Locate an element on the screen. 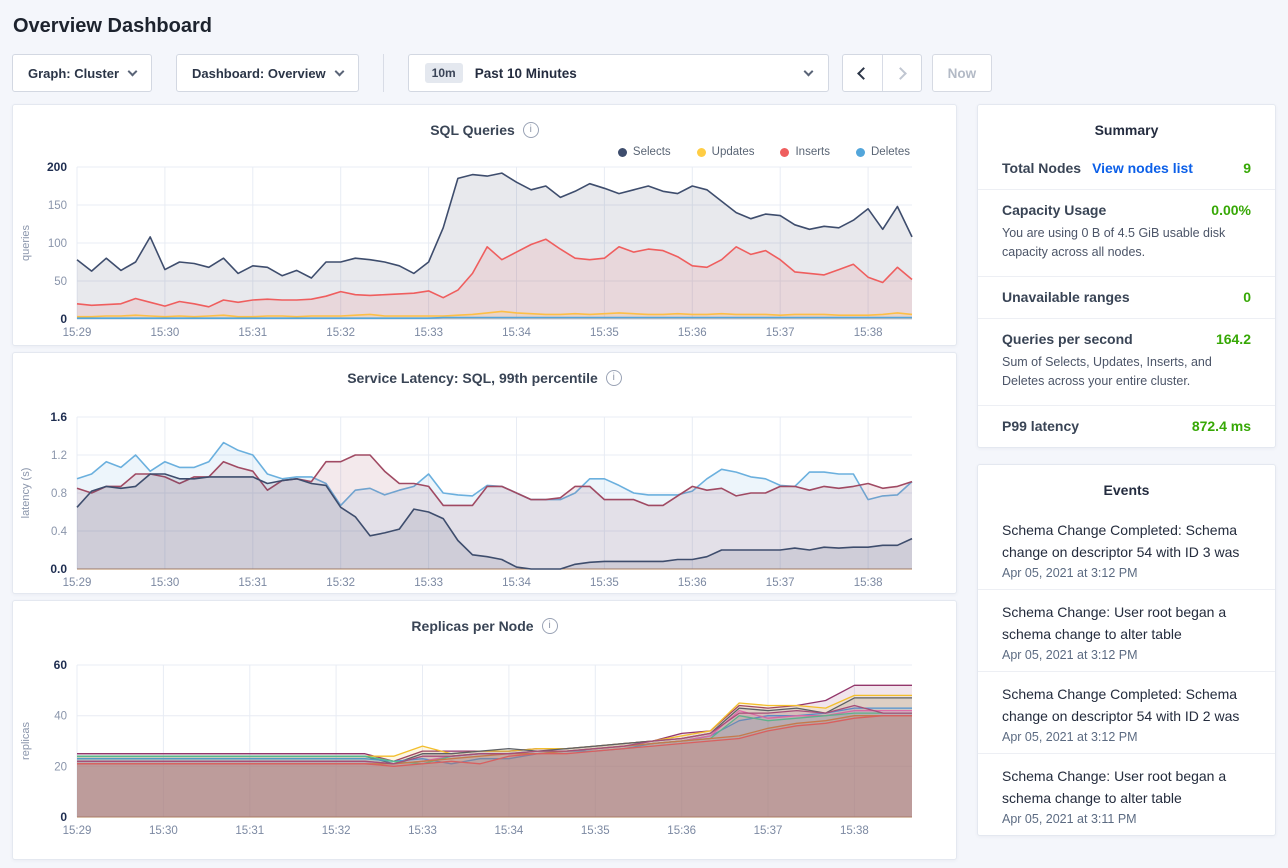  svg-text: 100 is located at coordinates (57, 244).